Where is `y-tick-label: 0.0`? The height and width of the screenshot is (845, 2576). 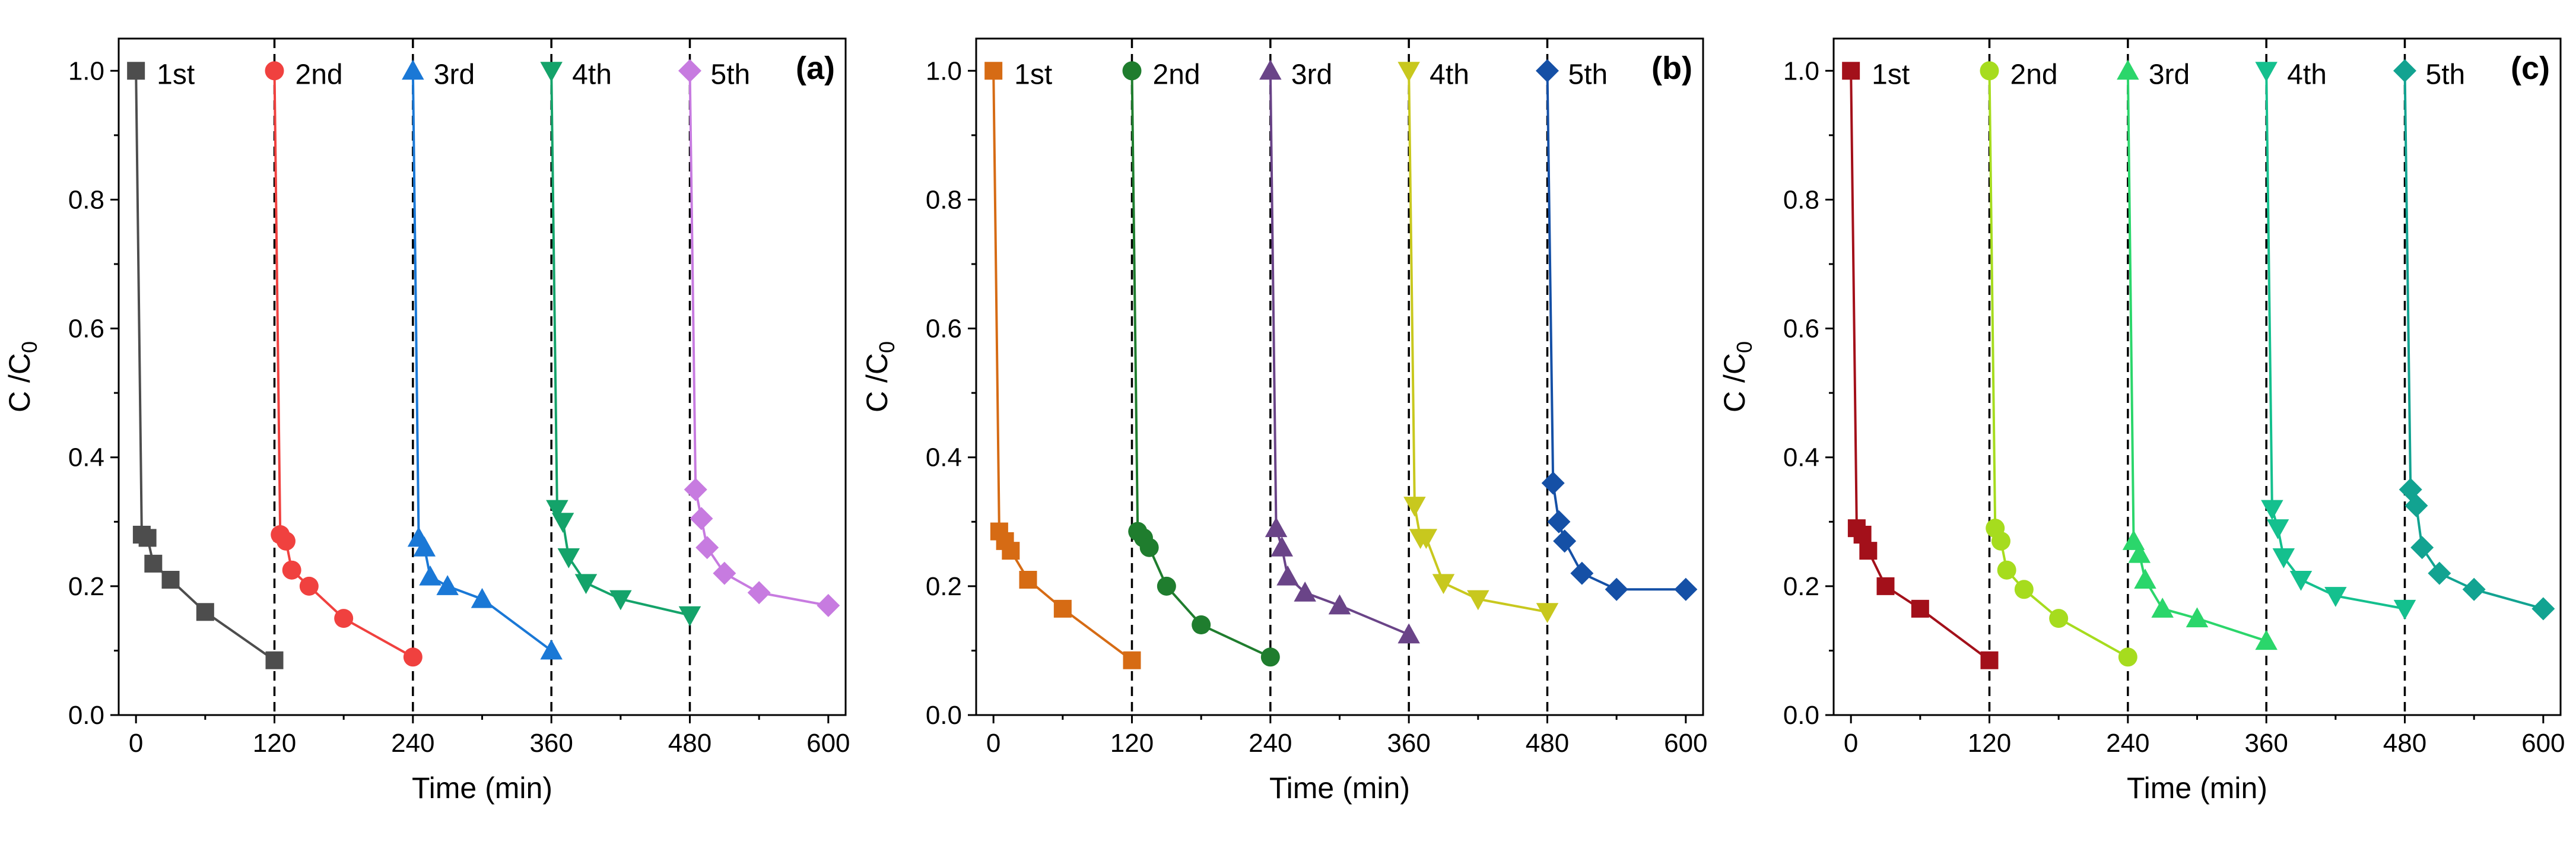 y-tick-label: 0.0 is located at coordinates (1801, 716).